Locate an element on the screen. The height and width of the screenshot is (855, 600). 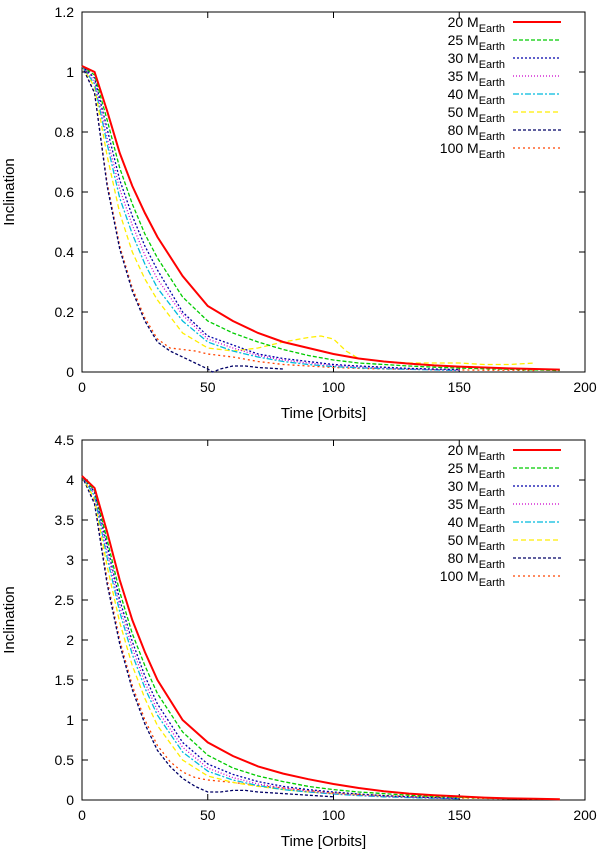
y-tick-label: 0.4 is located at coordinates (65, 252).